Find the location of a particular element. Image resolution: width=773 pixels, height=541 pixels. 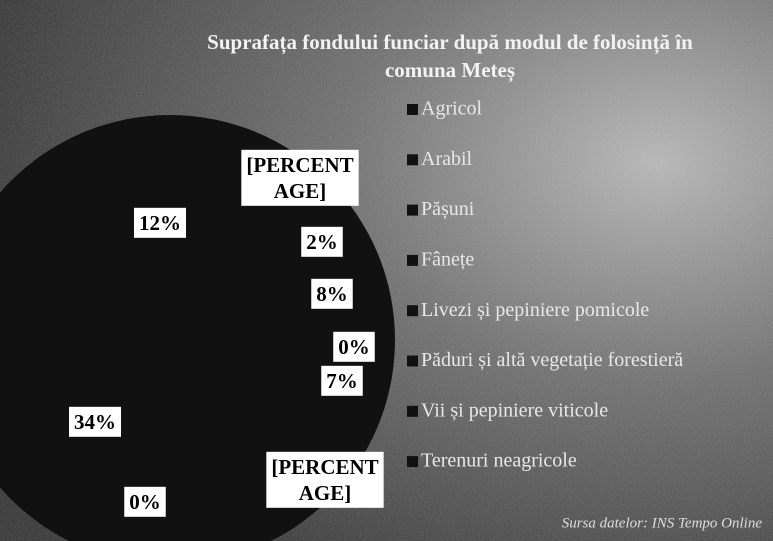

chart-title: comuna Meteș is located at coordinates (450, 70).